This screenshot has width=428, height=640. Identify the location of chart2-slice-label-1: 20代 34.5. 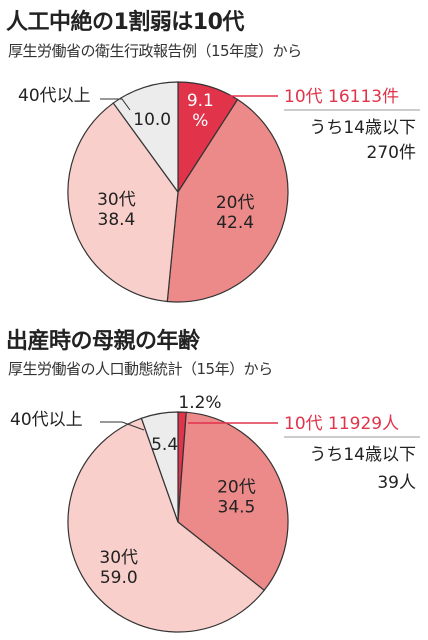
(236, 497).